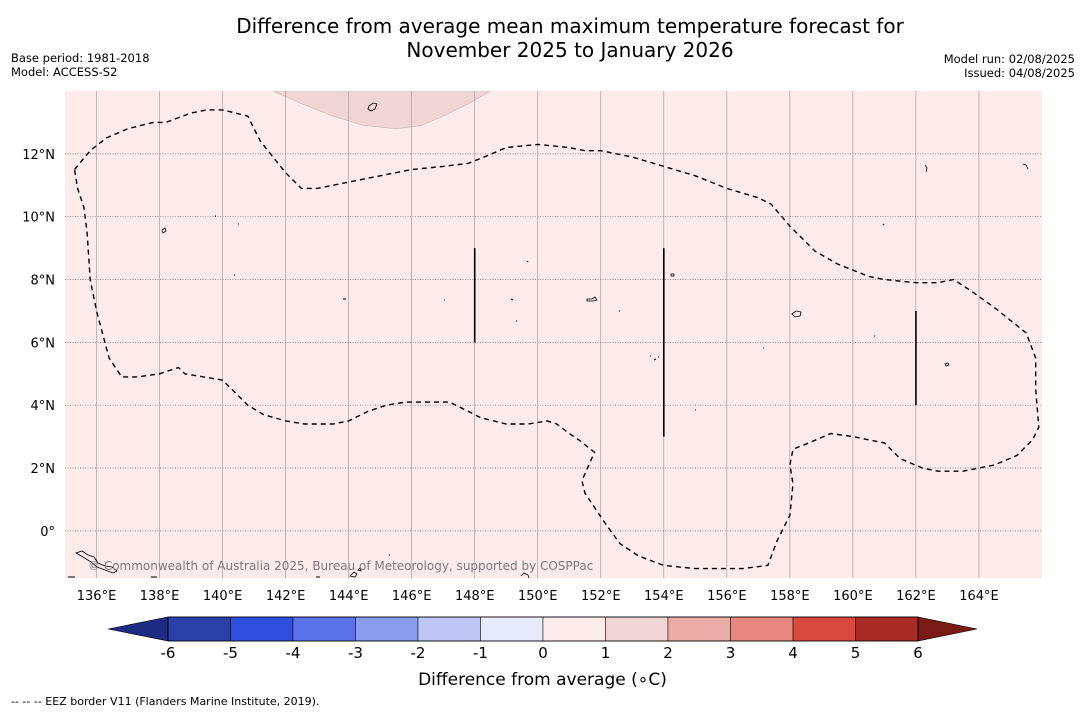 Image resolution: width=1085 pixels, height=713 pixels. What do you see at coordinates (47, 532) in the screenshot?
I see `latitude-tick-label: 0°` at bounding box center [47, 532].